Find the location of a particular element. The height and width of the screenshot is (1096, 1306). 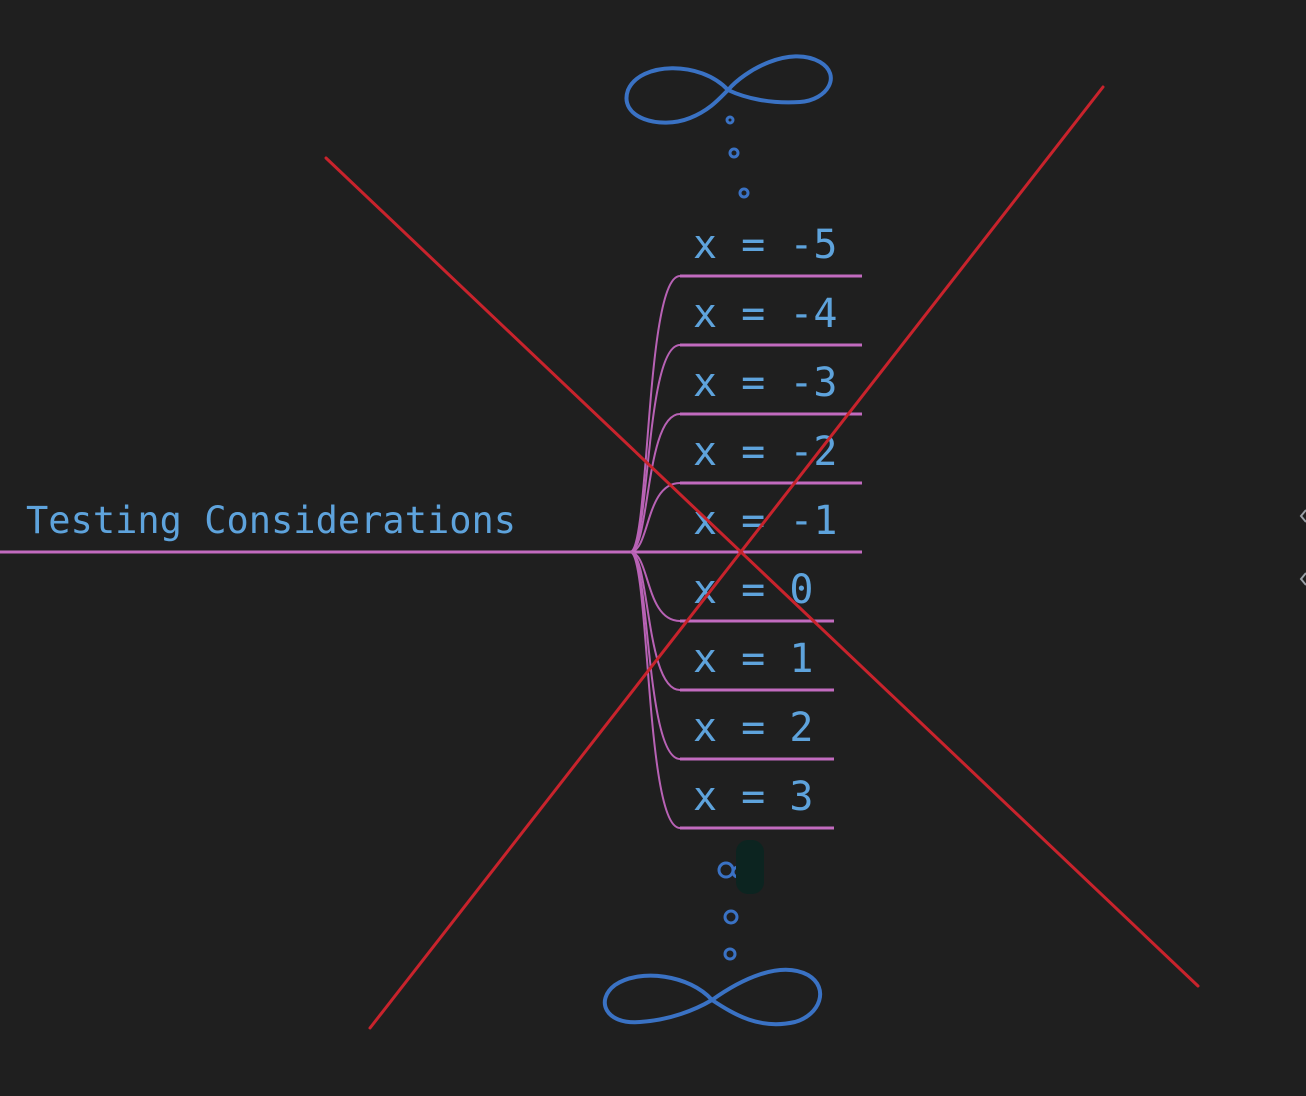

bottom-infinity-icon is located at coordinates (712, 997).